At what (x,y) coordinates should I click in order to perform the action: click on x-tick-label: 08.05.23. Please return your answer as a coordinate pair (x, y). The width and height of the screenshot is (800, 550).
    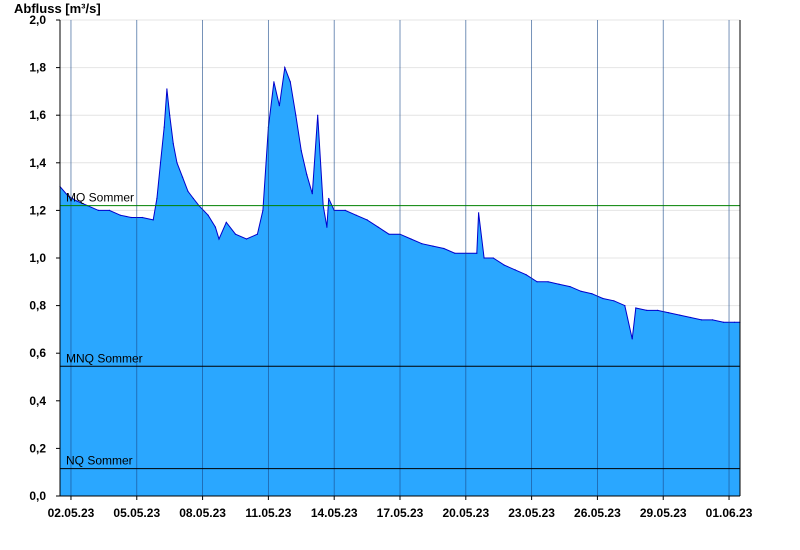
    Looking at the image, I should click on (202, 513).